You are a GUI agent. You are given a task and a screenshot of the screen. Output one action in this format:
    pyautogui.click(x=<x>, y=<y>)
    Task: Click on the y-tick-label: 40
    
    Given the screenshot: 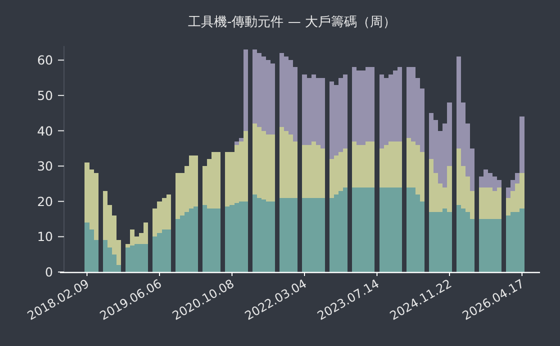 What is the action you would take?
    pyautogui.click(x=45, y=130)
    